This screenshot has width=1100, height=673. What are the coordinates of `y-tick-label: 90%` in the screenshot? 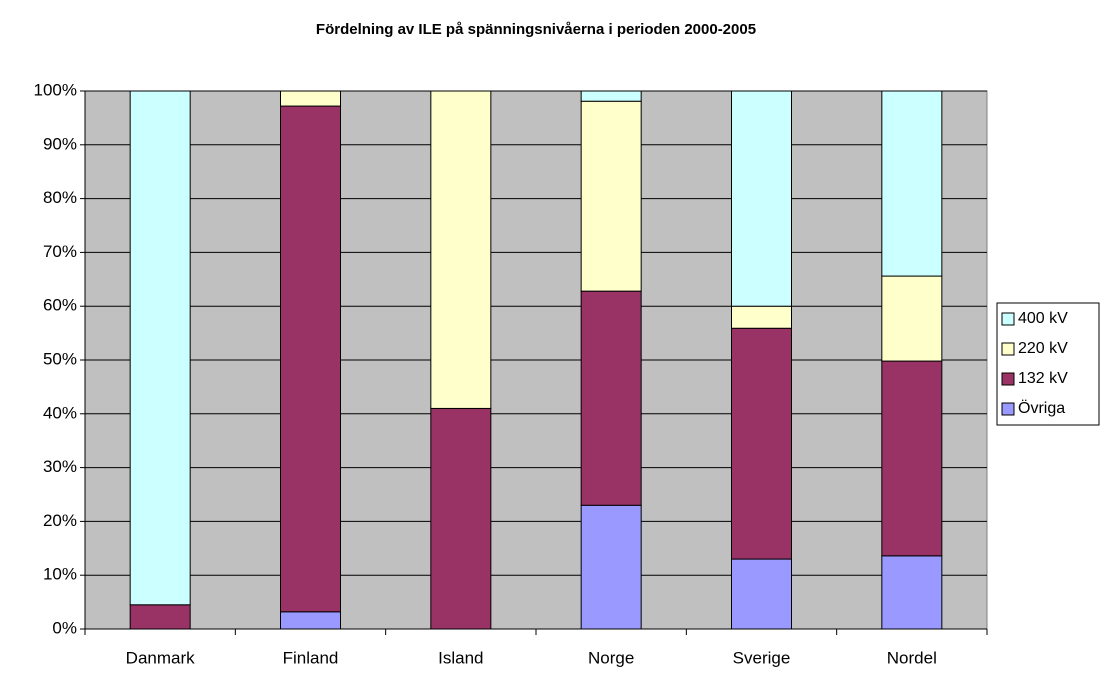 It's located at (60, 143).